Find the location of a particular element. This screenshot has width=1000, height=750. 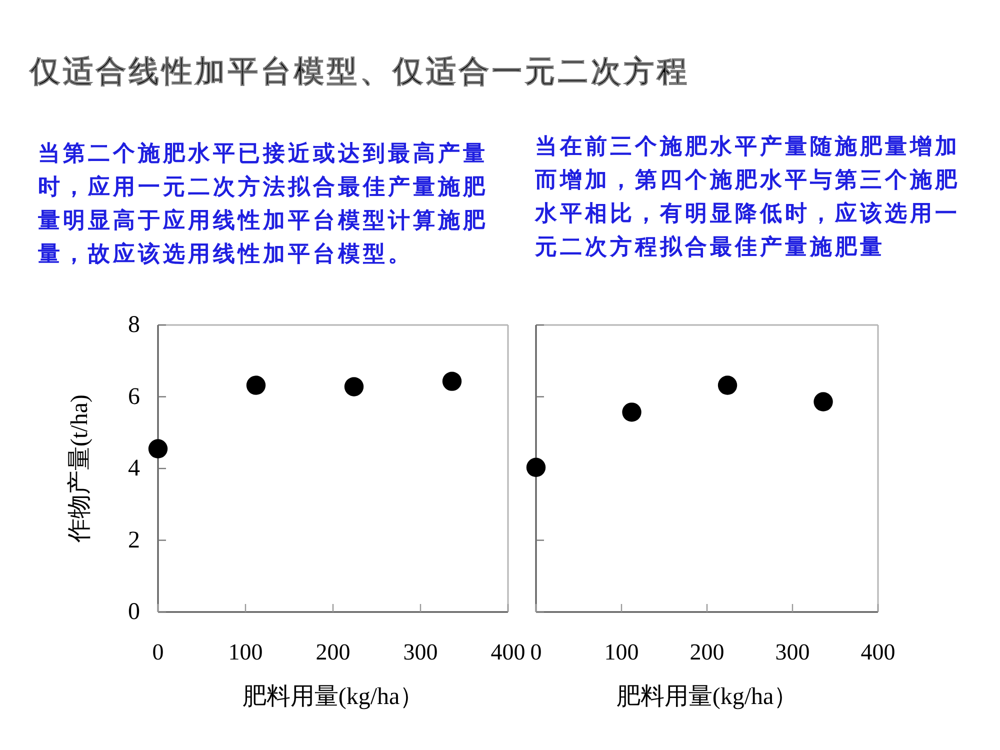

text: 当在前三个施肥水平产量随施肥量增加而增加，第四个施肥水平与第三个施肥水平相比，有明显降低时，应该选用一元二次方程拟合最佳产量施肥量 is located at coordinates (747, 196).